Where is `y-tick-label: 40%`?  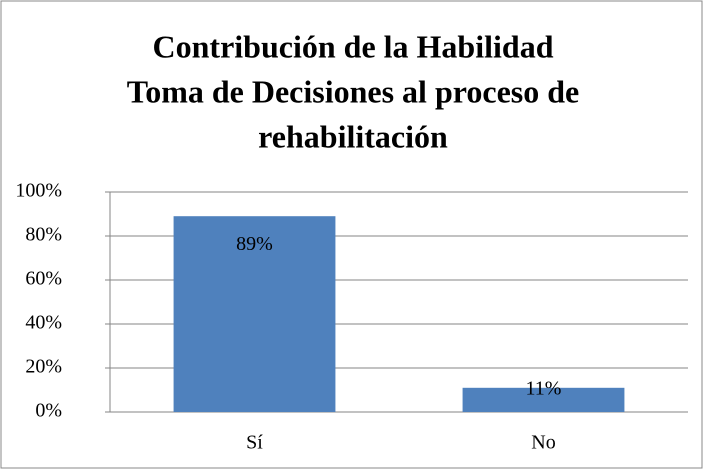 y-tick-label: 40% is located at coordinates (43, 323).